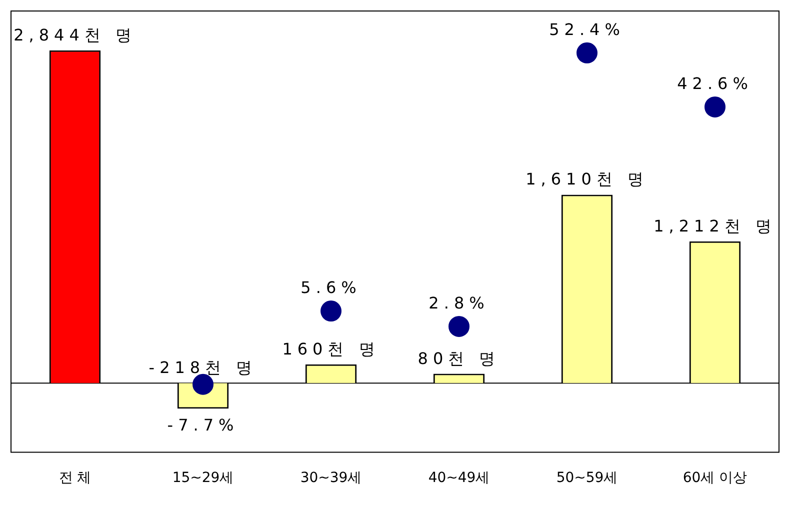  I want to click on x-tick-label: 전 체, so click(75, 478).